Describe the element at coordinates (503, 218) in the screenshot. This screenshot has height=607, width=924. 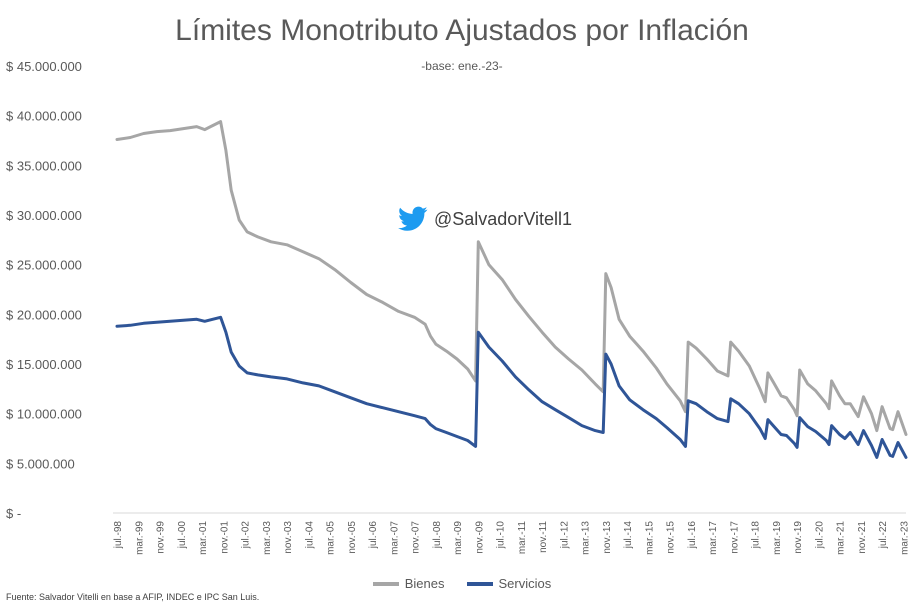
I see `twitter-handle: @SalvadorVitell1` at that location.